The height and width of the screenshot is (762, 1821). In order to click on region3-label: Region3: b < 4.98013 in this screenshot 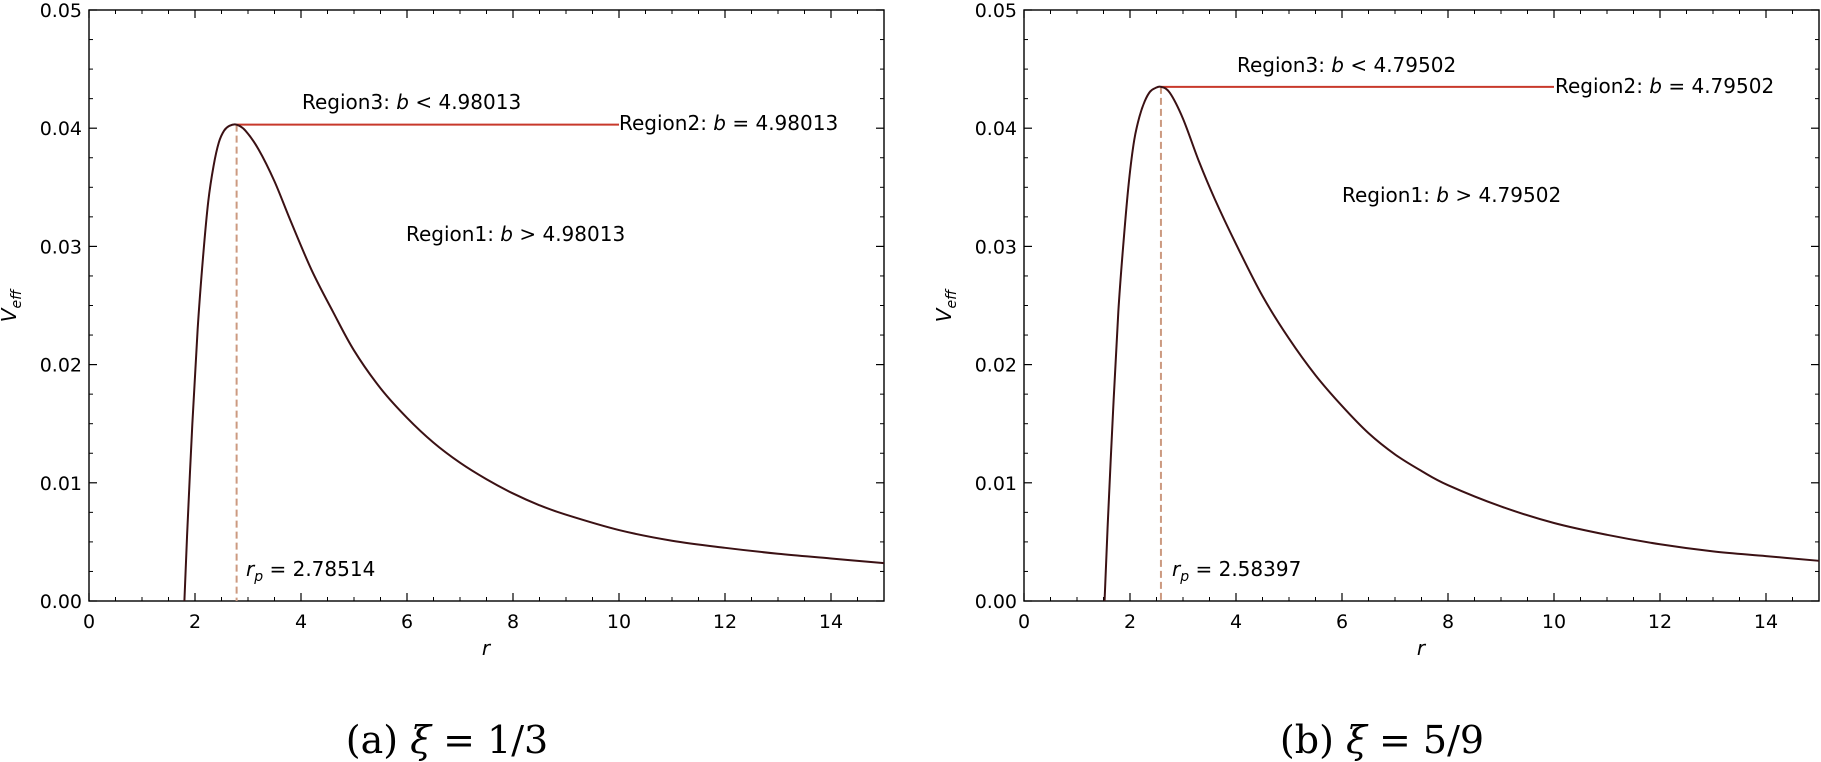, I will do `click(411, 102)`.